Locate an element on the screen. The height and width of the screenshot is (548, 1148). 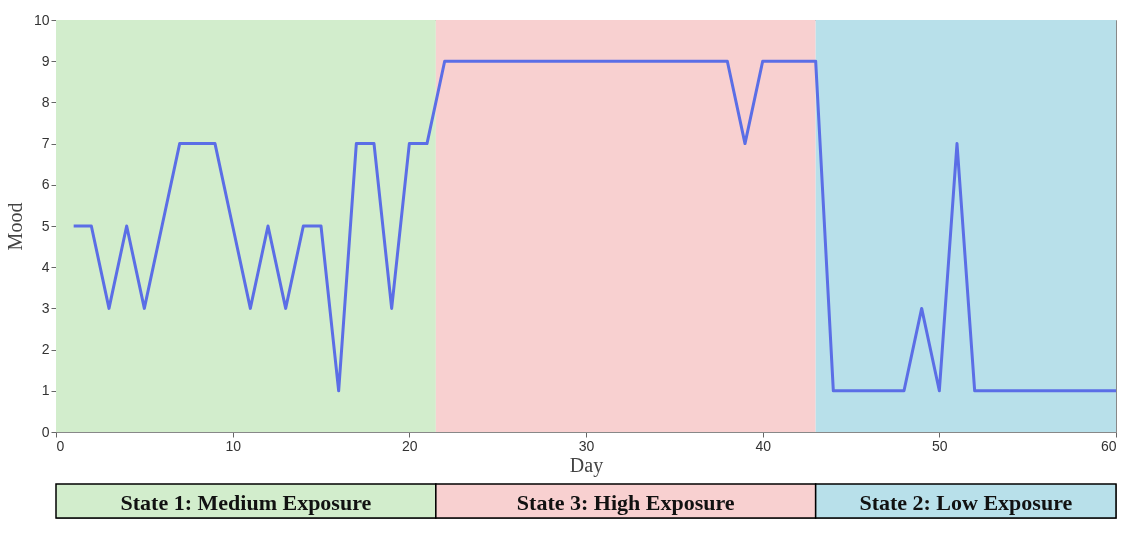
y-tick-label: 10 is located at coordinates (41, 19).